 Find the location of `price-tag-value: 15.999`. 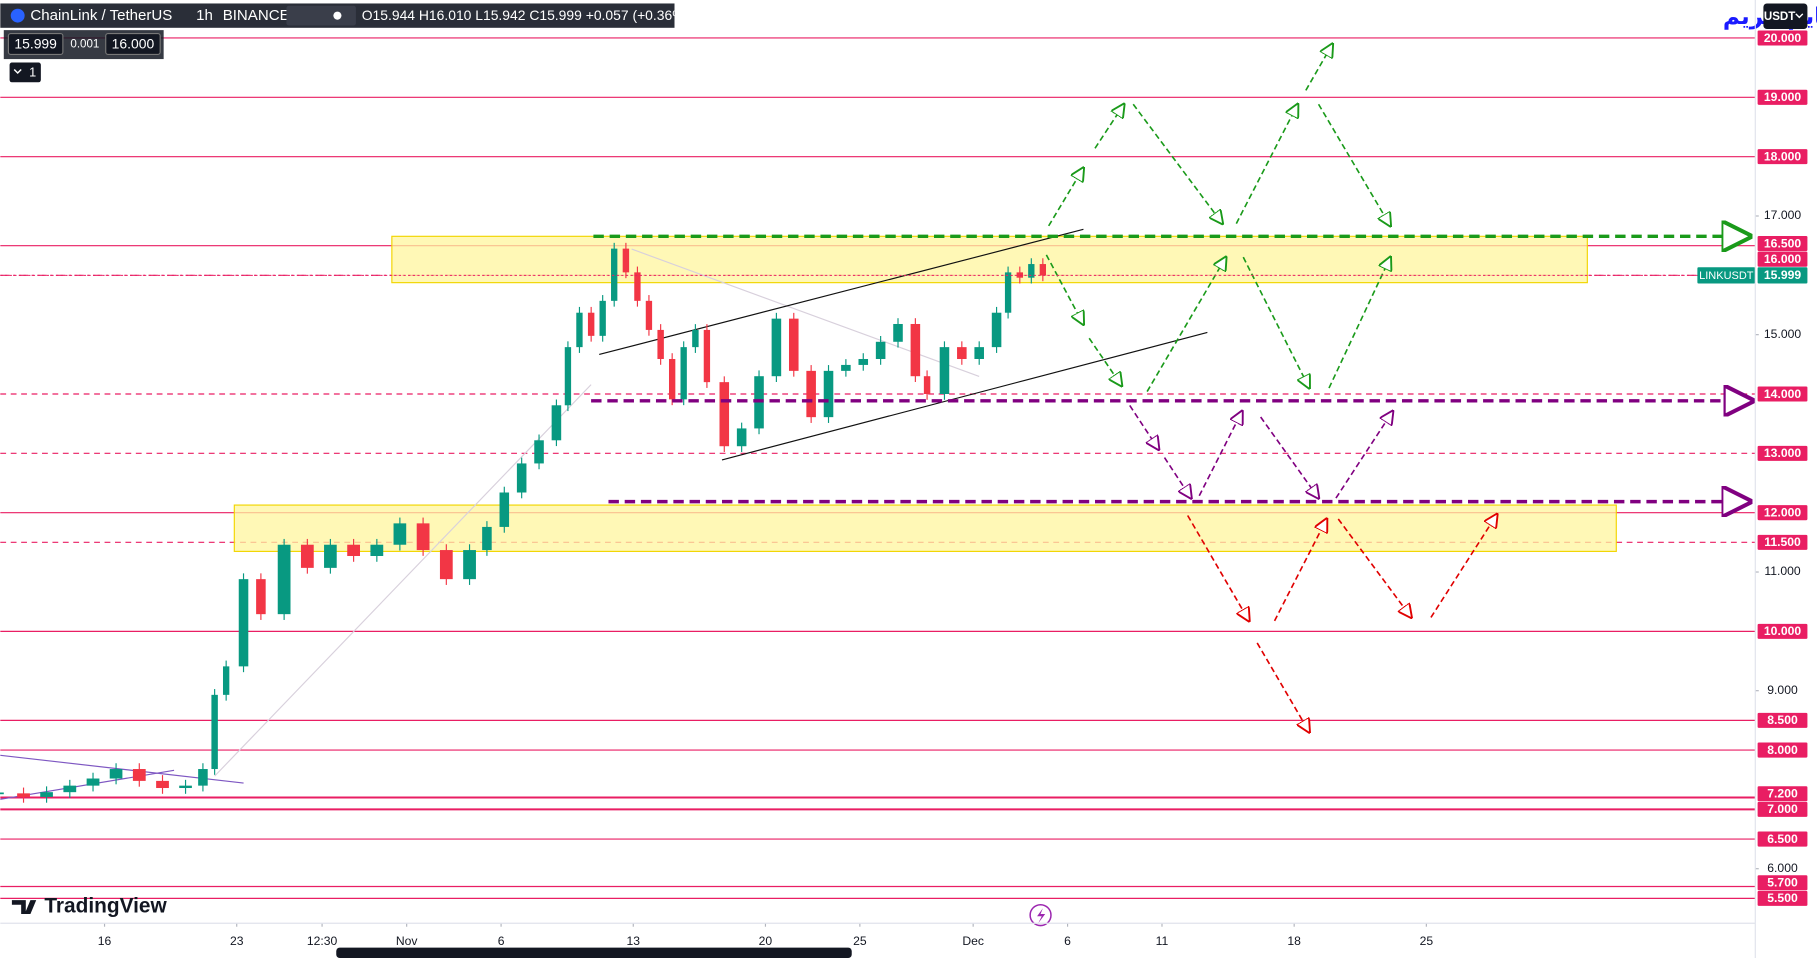

price-tag-value: 15.999 is located at coordinates (1782, 275).